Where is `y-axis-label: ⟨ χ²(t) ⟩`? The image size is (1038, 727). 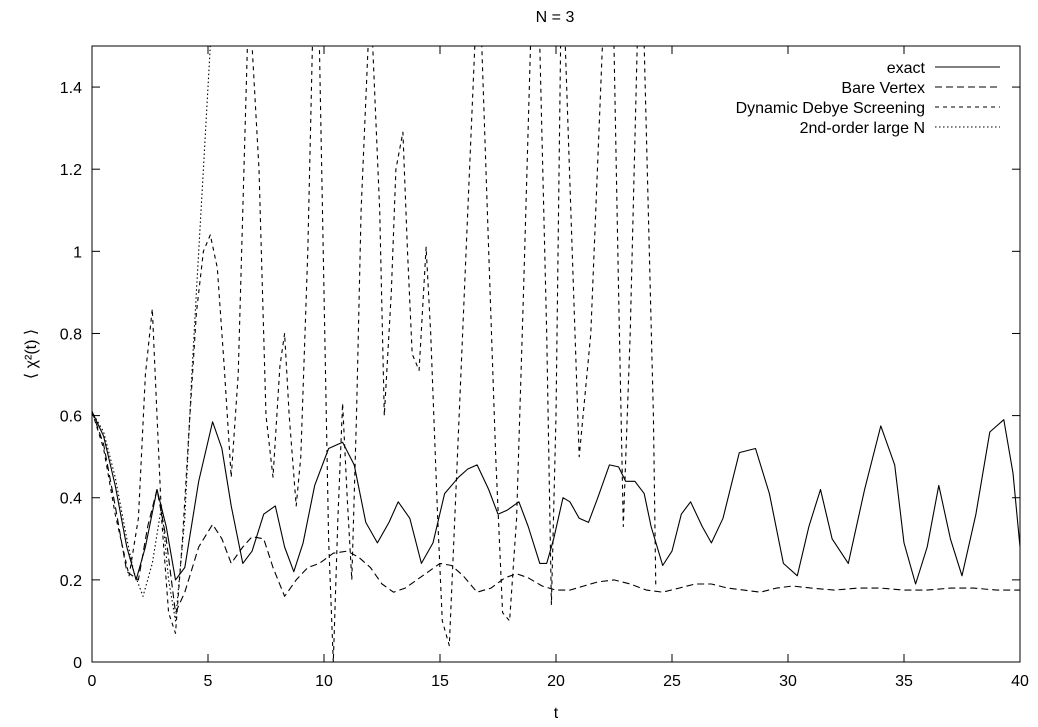
y-axis-label: ⟨ χ²(t) ⟩ is located at coordinates (31, 354).